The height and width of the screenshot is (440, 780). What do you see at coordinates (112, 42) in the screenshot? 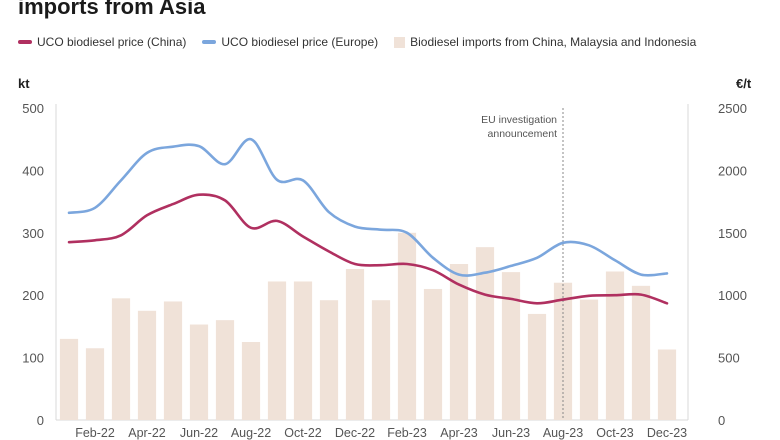
I see `legend-label-china: UCO biodiesel price (China)` at bounding box center [112, 42].